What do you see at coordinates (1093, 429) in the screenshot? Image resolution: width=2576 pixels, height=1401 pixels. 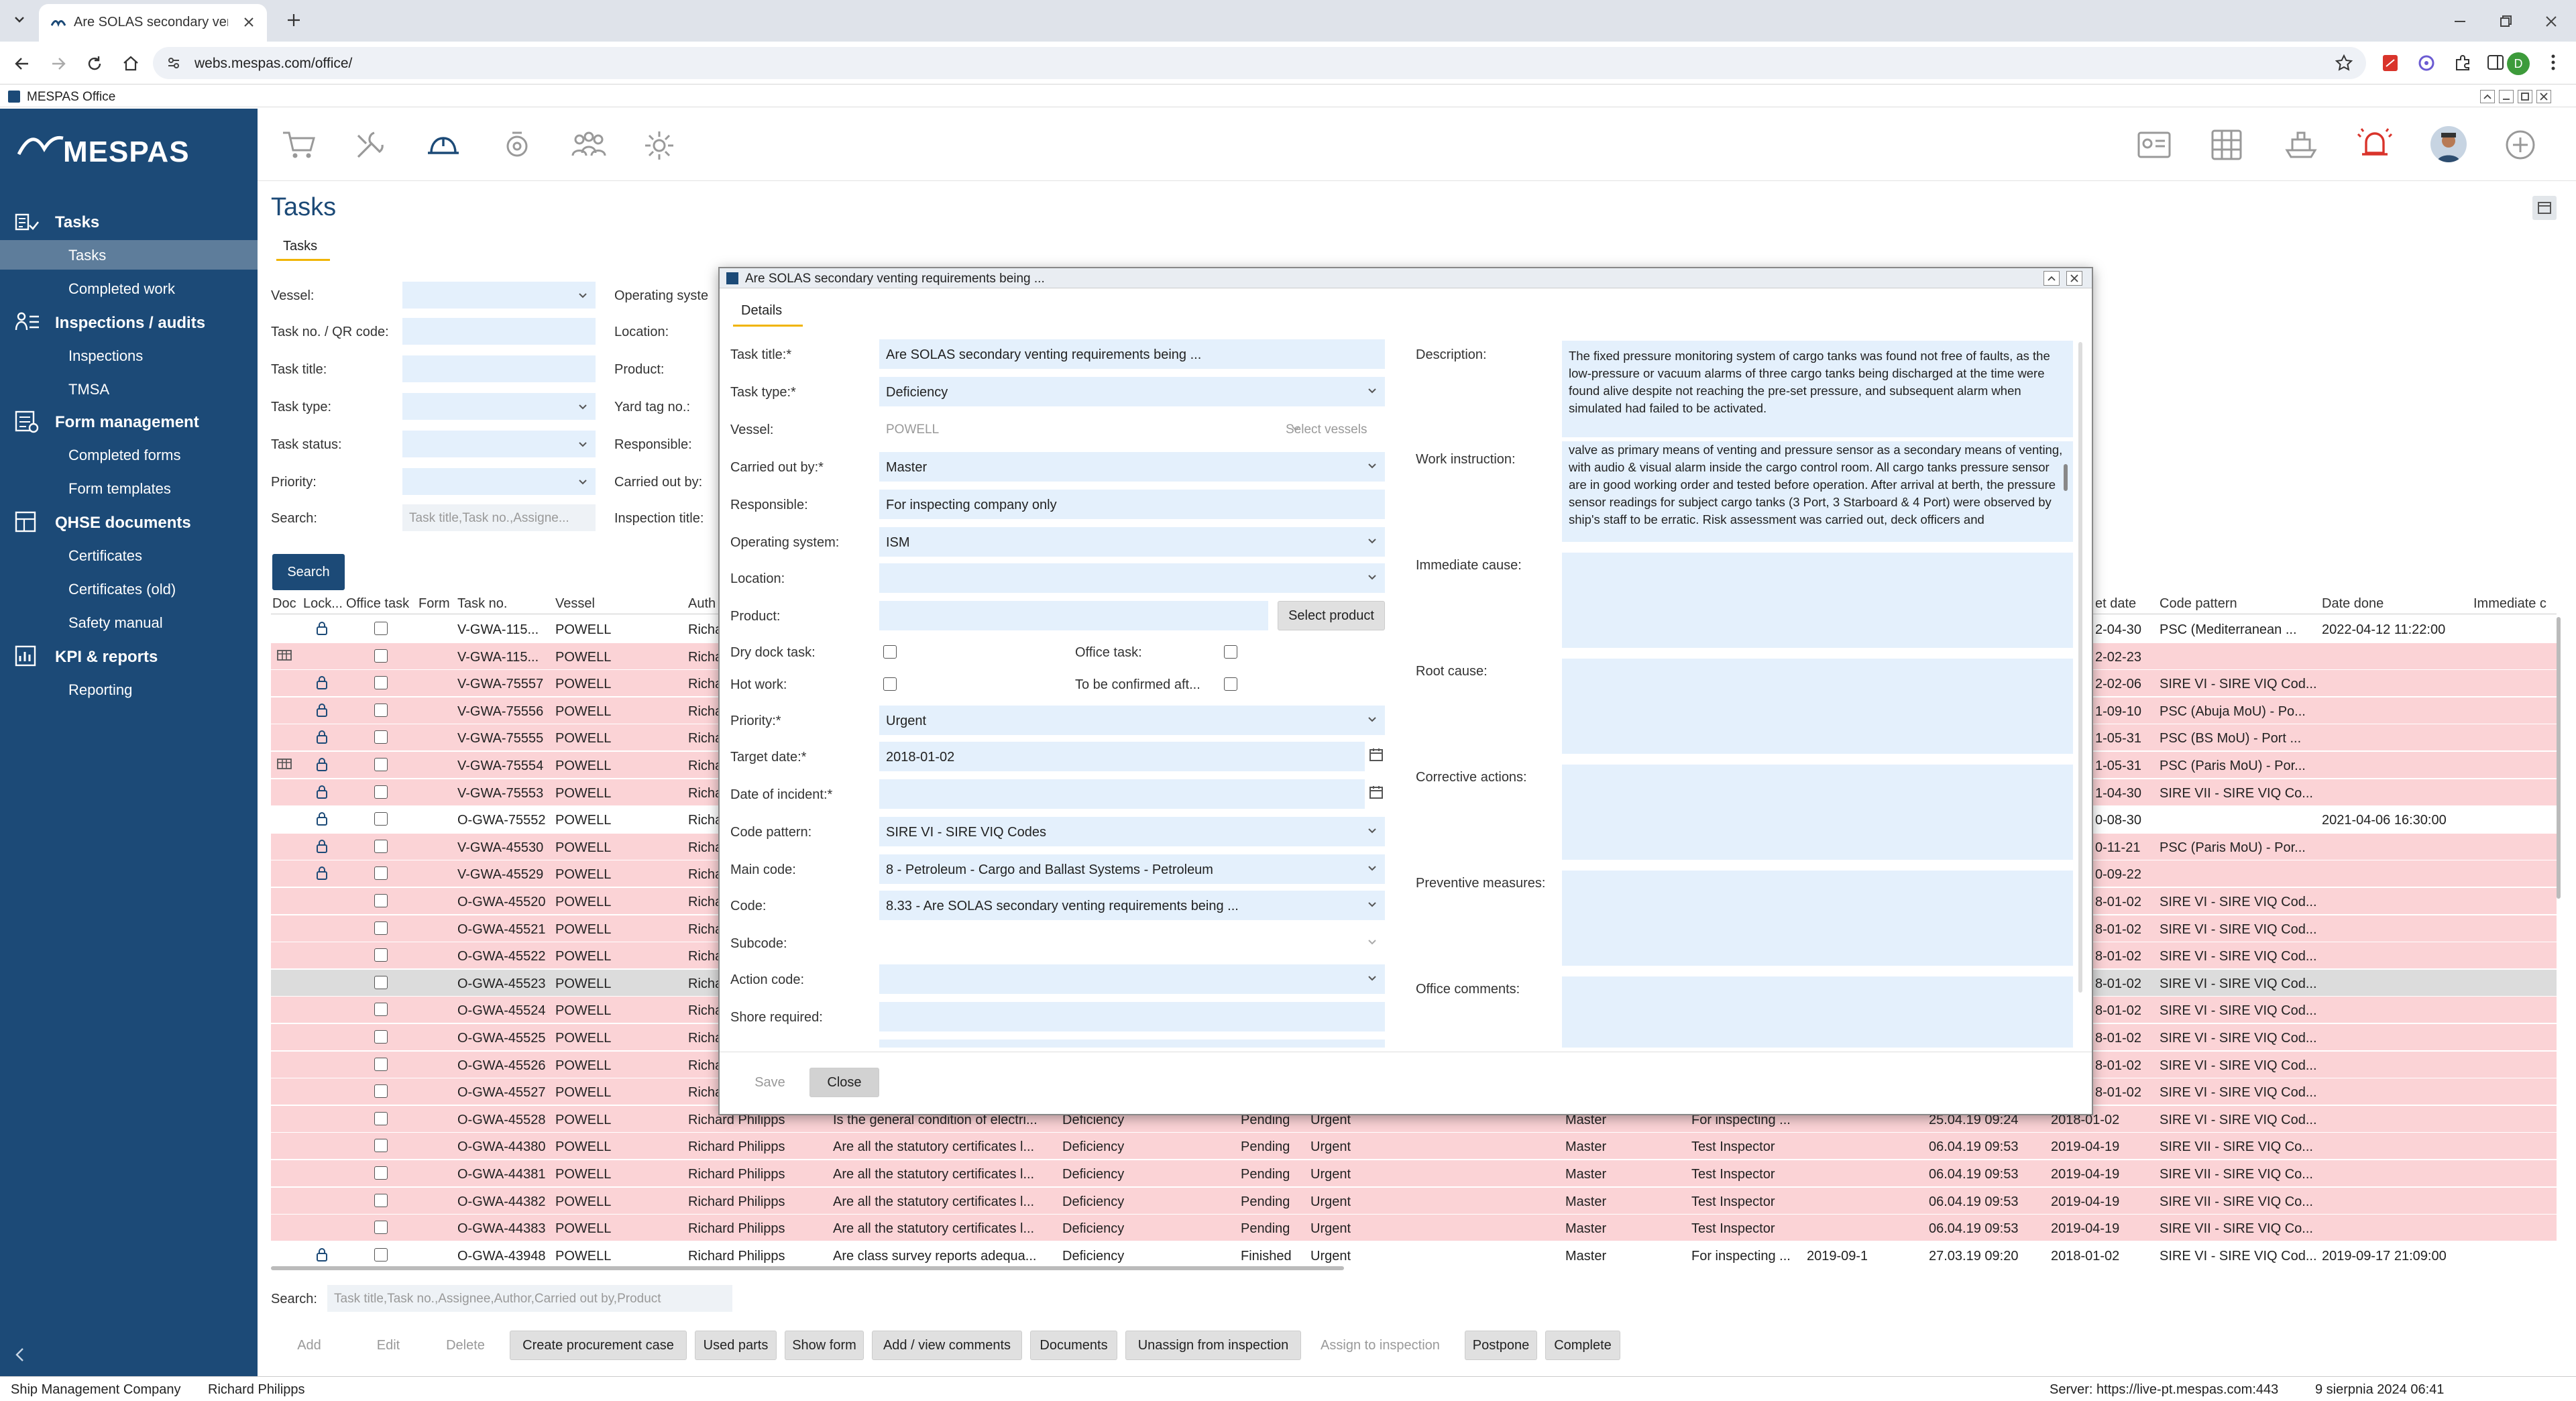 I see `dlg-vessel-select: POWELL` at bounding box center [1093, 429].